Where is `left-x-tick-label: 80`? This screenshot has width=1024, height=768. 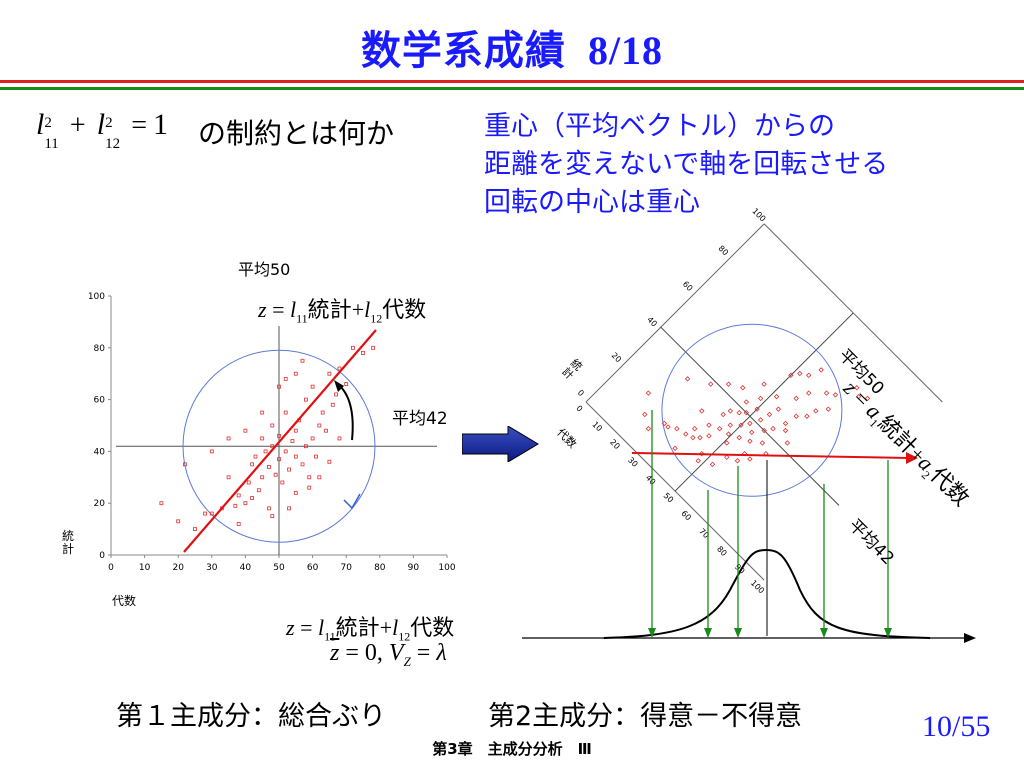 left-x-tick-label: 80 is located at coordinates (380, 568).